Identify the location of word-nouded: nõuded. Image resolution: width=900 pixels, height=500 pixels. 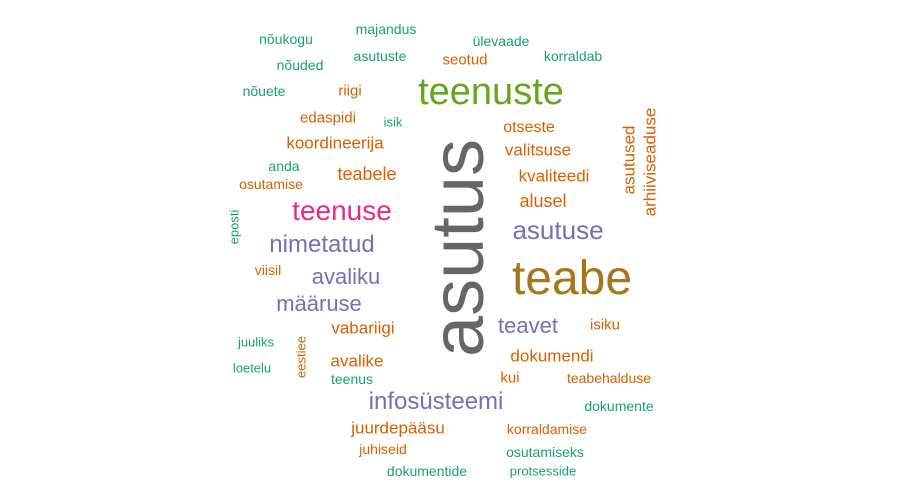
(300, 65).